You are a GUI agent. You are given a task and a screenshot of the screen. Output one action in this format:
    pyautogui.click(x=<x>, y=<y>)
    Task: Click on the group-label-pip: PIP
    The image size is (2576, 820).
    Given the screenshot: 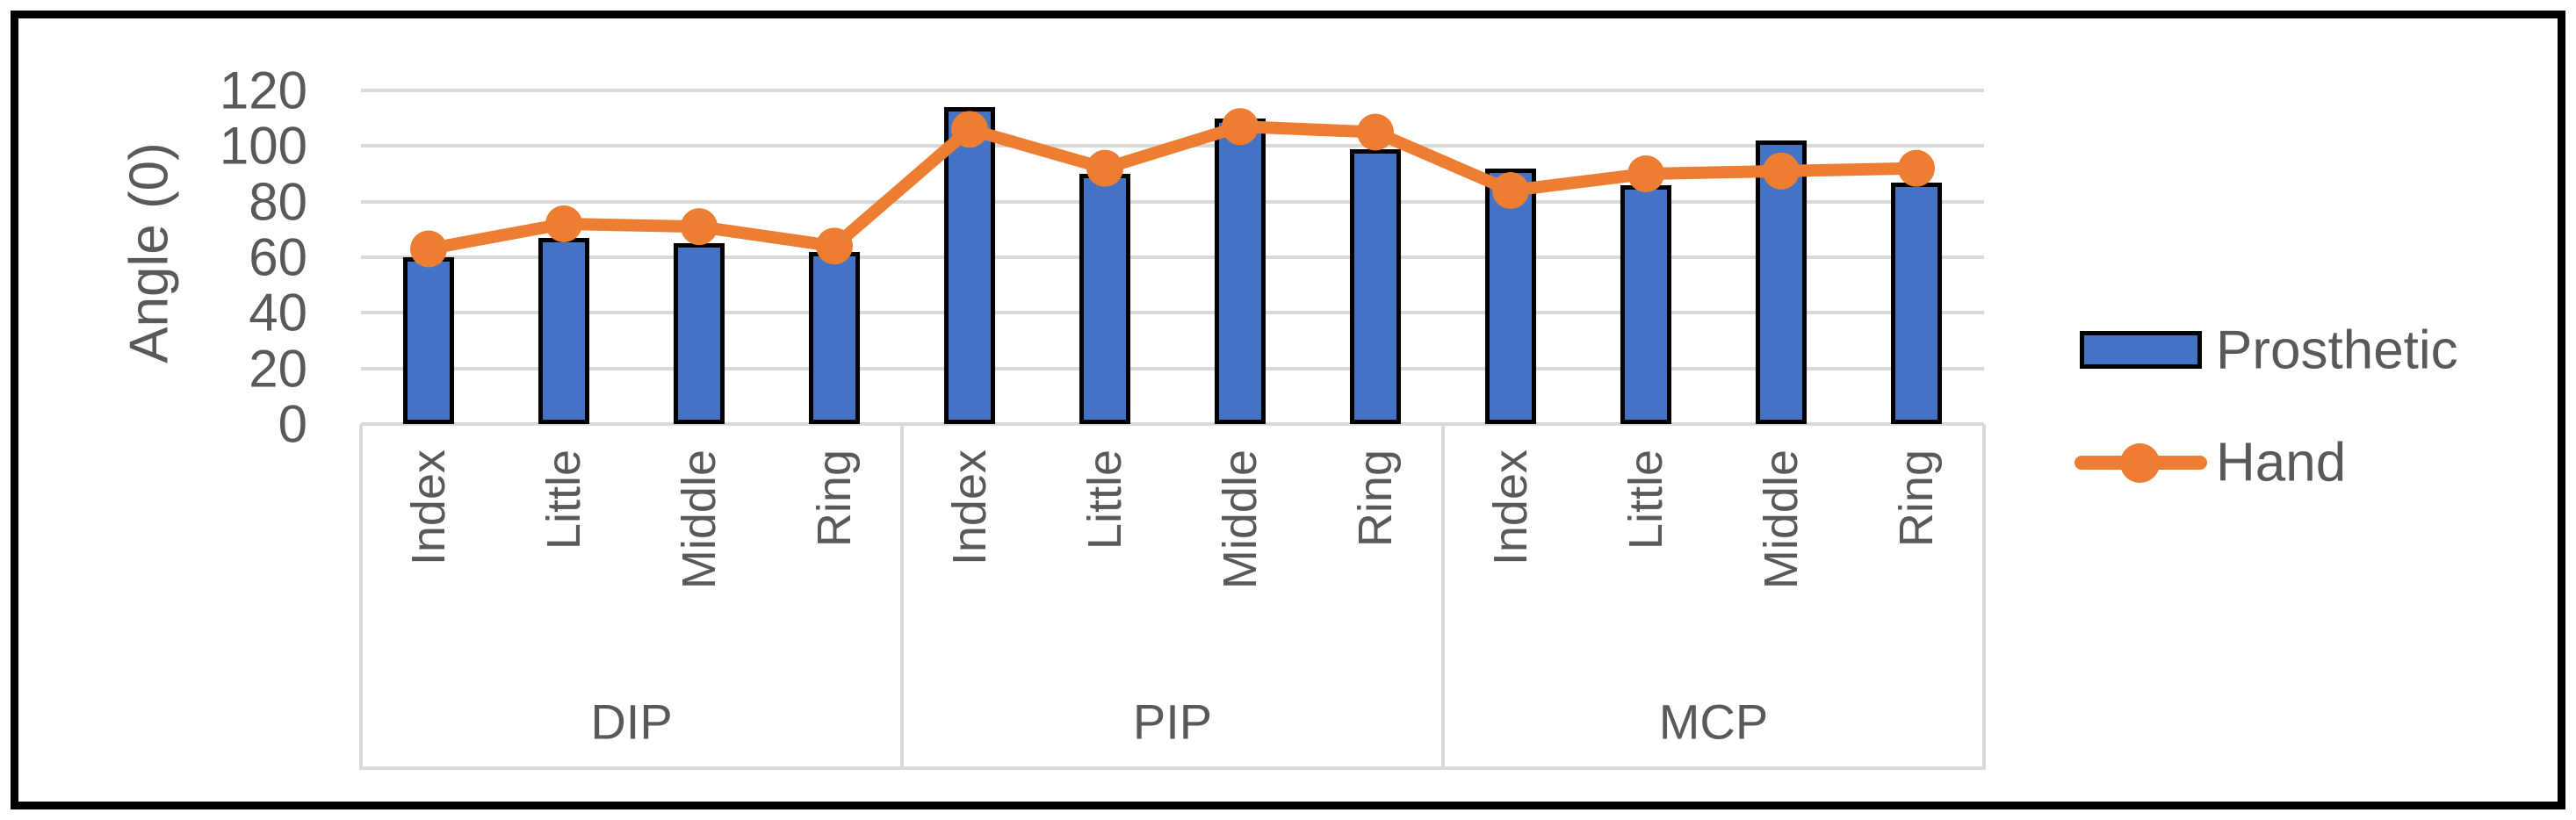 What is the action you would take?
    pyautogui.click(x=1172, y=722)
    